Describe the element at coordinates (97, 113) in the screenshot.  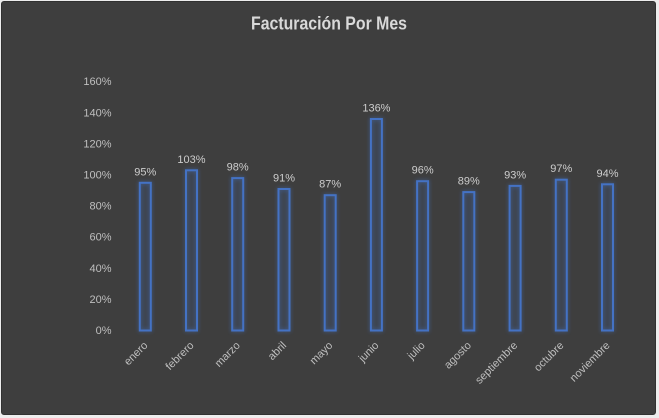
I see `svg-text: 140%` at that location.